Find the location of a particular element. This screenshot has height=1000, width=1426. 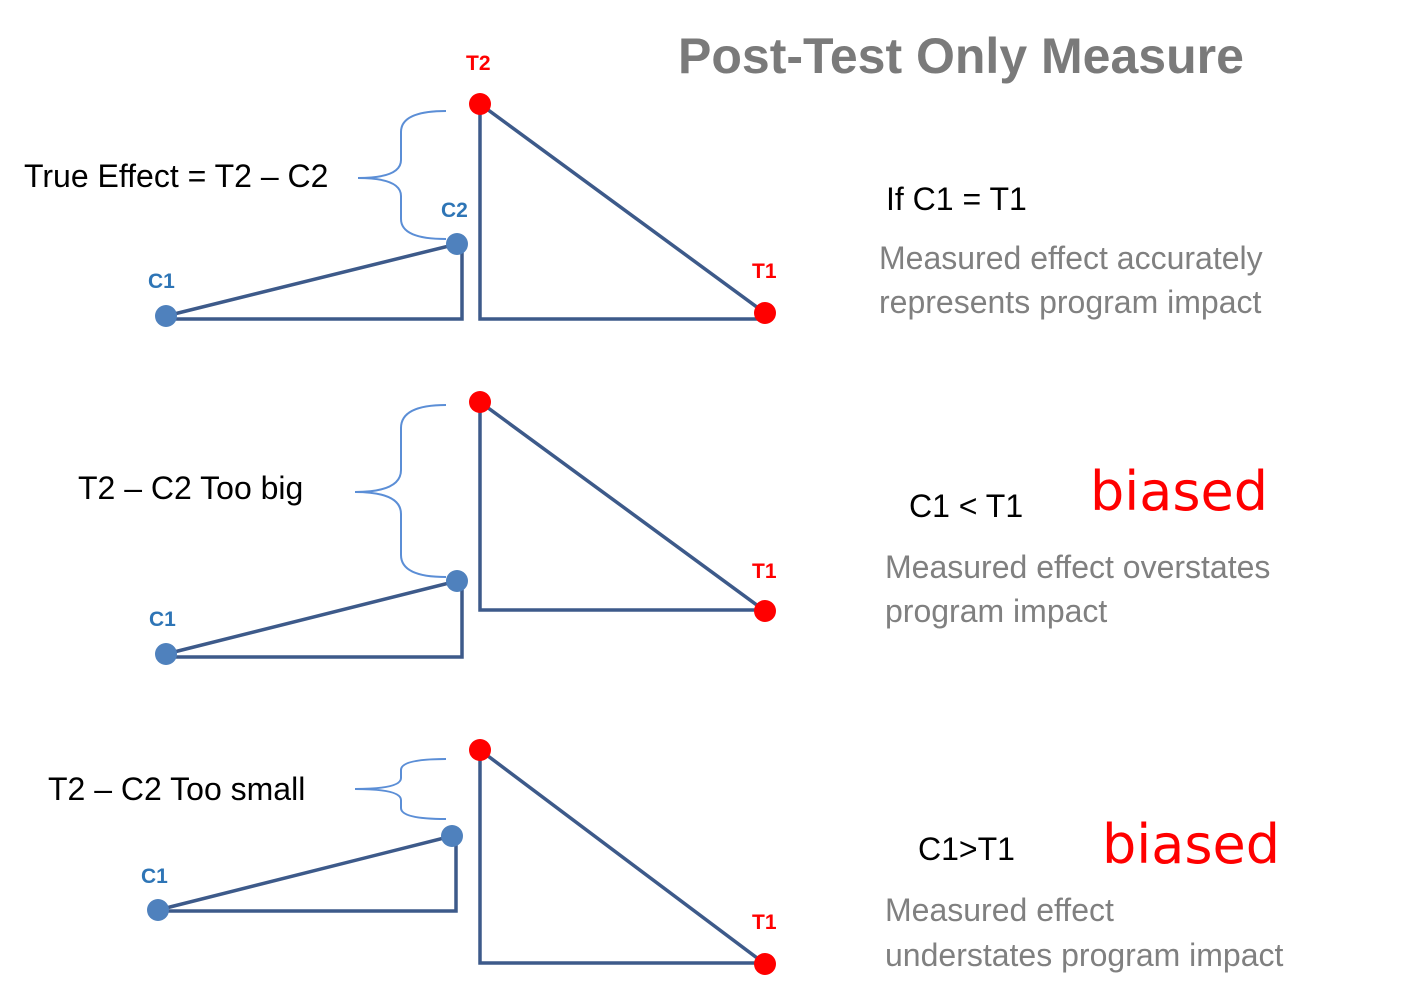

condition-text: C1 < T1 is located at coordinates (966, 506).